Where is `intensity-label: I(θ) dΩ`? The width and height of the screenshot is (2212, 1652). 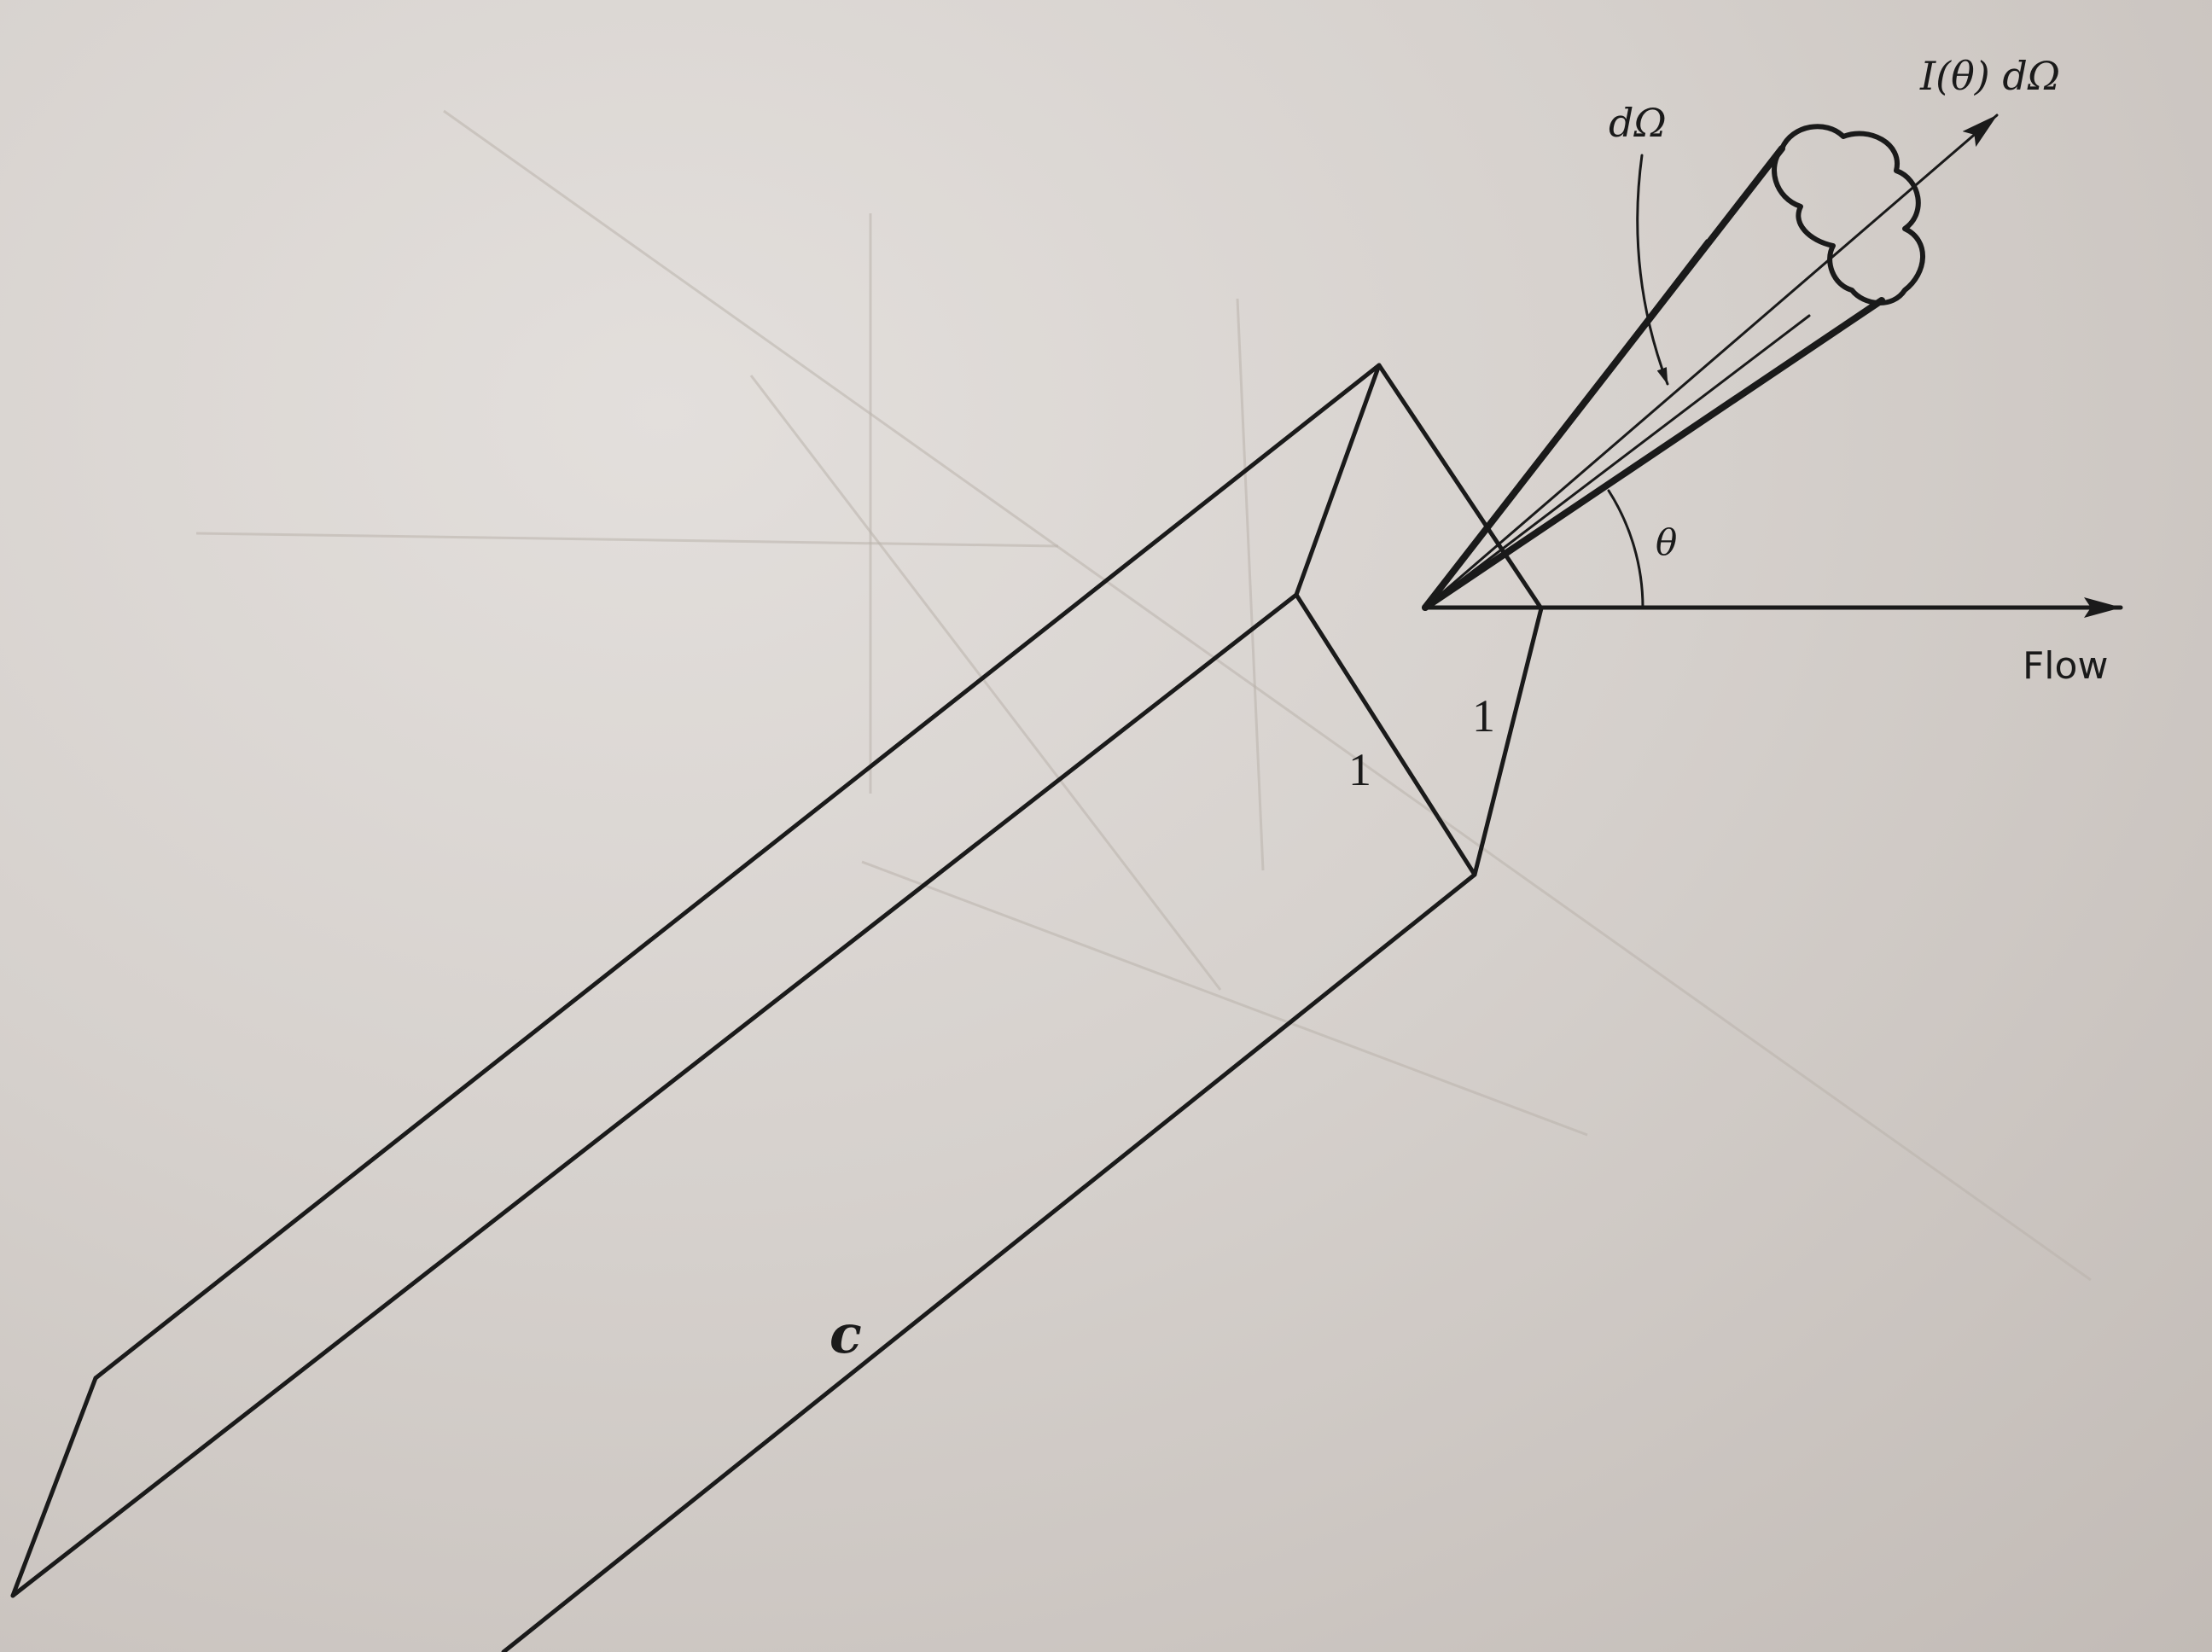
intensity-label: I(θ) dΩ is located at coordinates (1989, 76).